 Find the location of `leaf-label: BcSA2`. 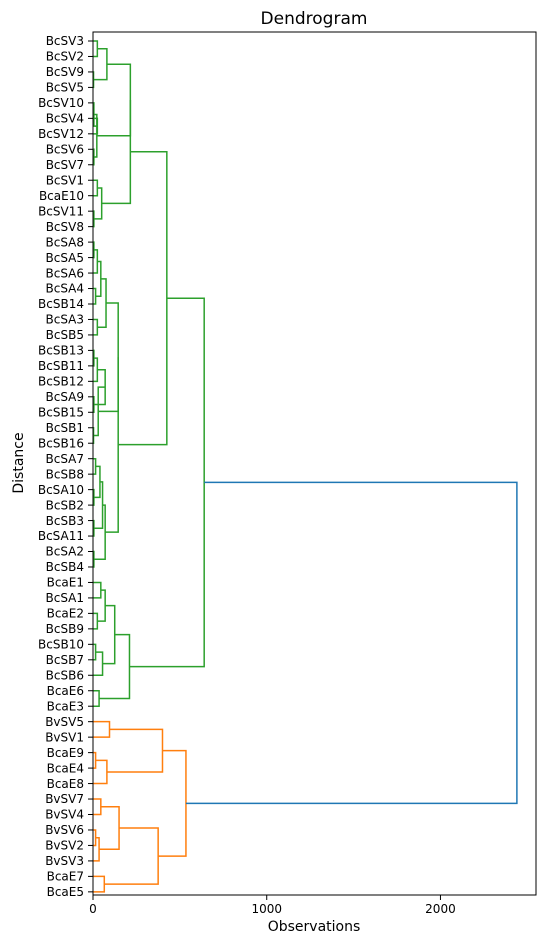

leaf-label: BcSA2 is located at coordinates (64, 552).